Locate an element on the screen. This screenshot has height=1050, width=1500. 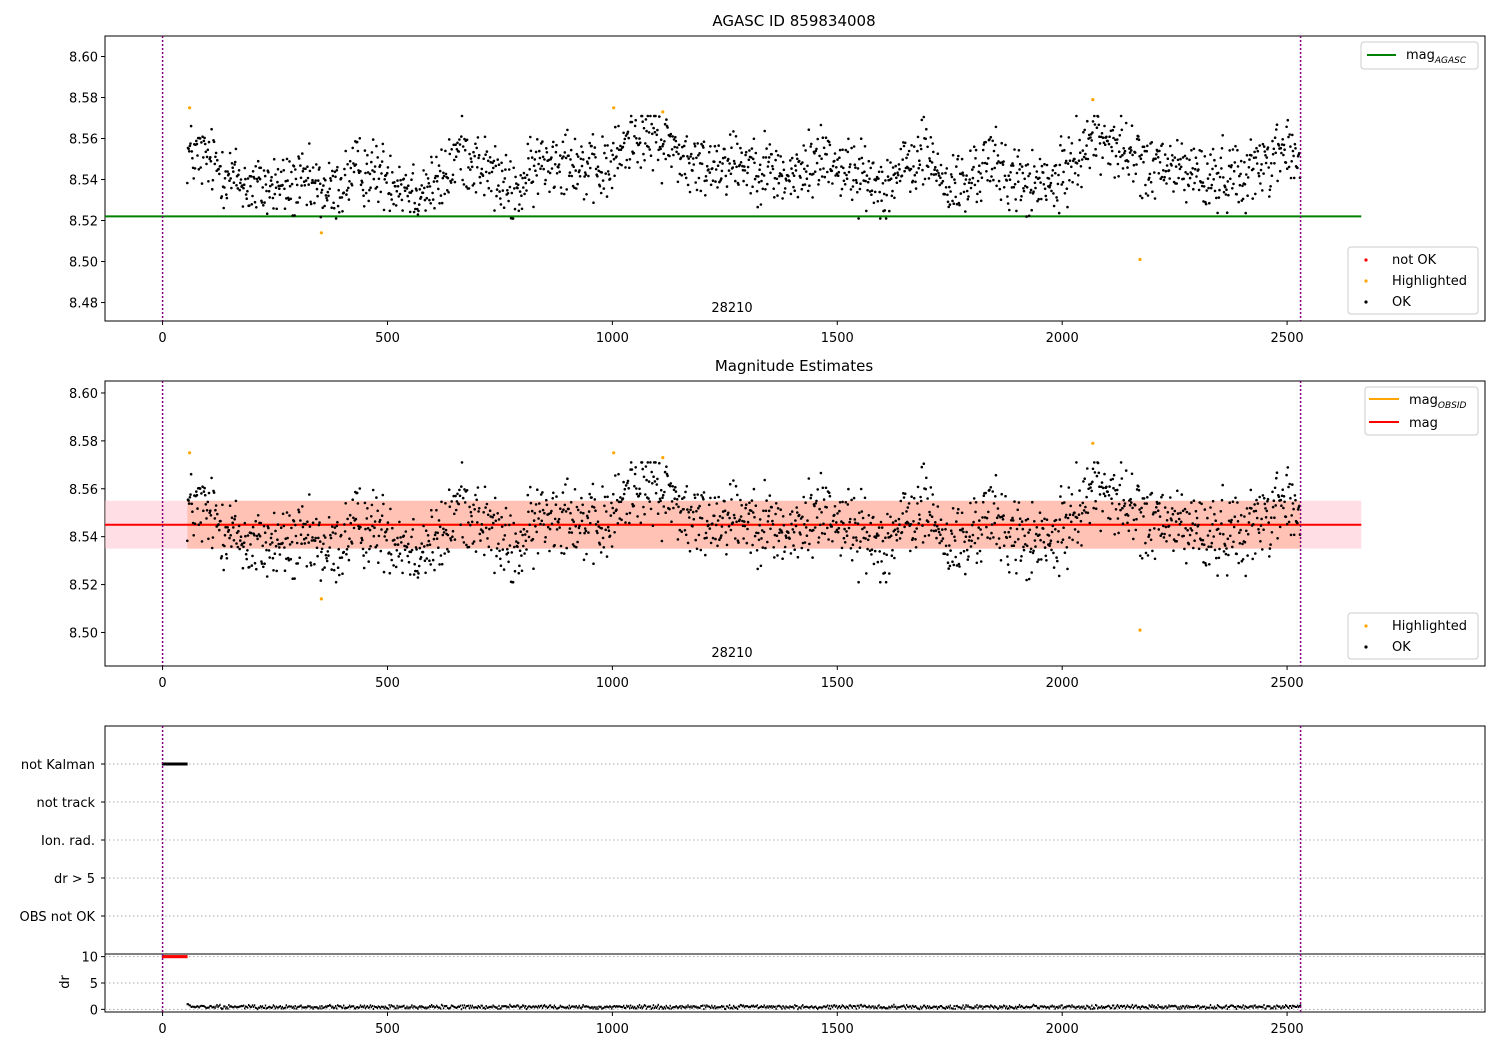
y-tick-label: 8.50 is located at coordinates (83, 633).